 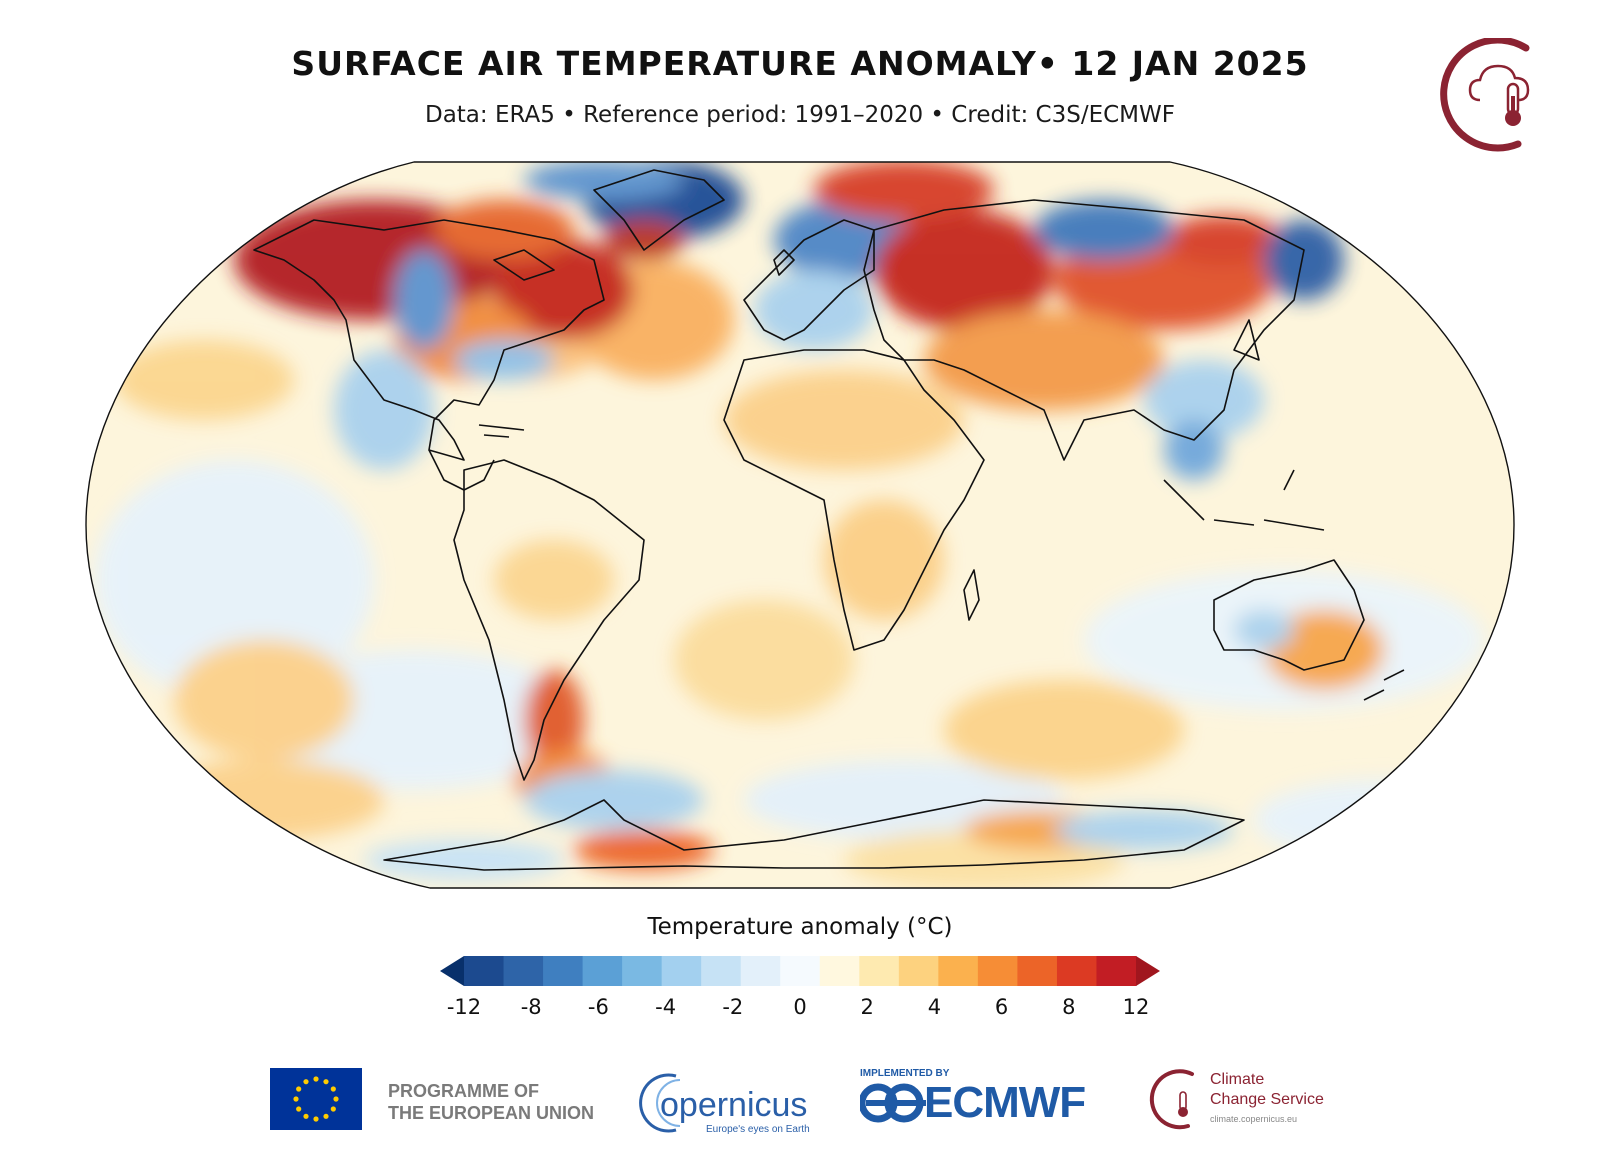 What do you see at coordinates (734, 1105) in the screenshot?
I see `copernicus-wordmark: opernicus` at bounding box center [734, 1105].